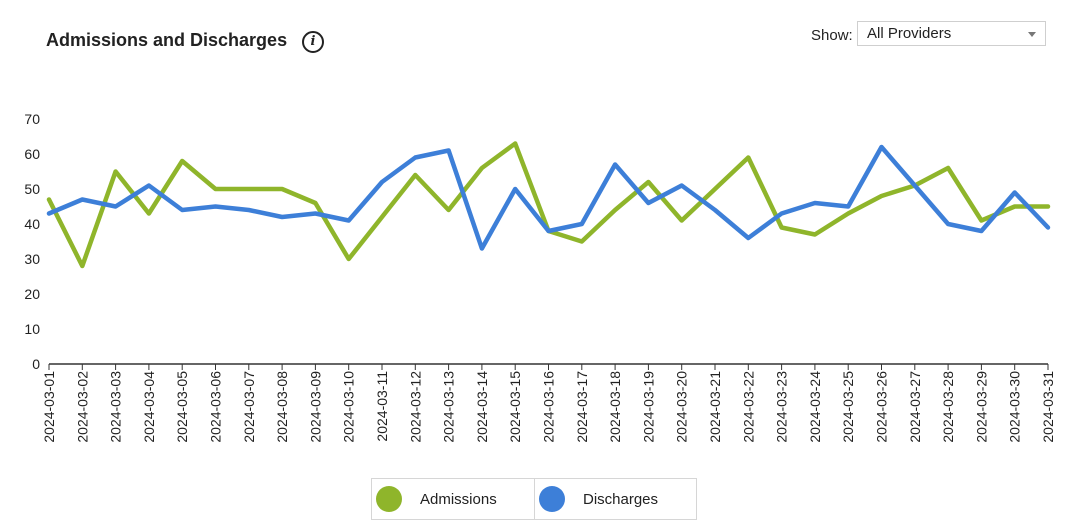 Image resolution: width=1080 pixels, height=527 pixels. Describe the element at coordinates (282, 407) in the screenshot. I see `x-tick-label: 2024-03-08` at that location.